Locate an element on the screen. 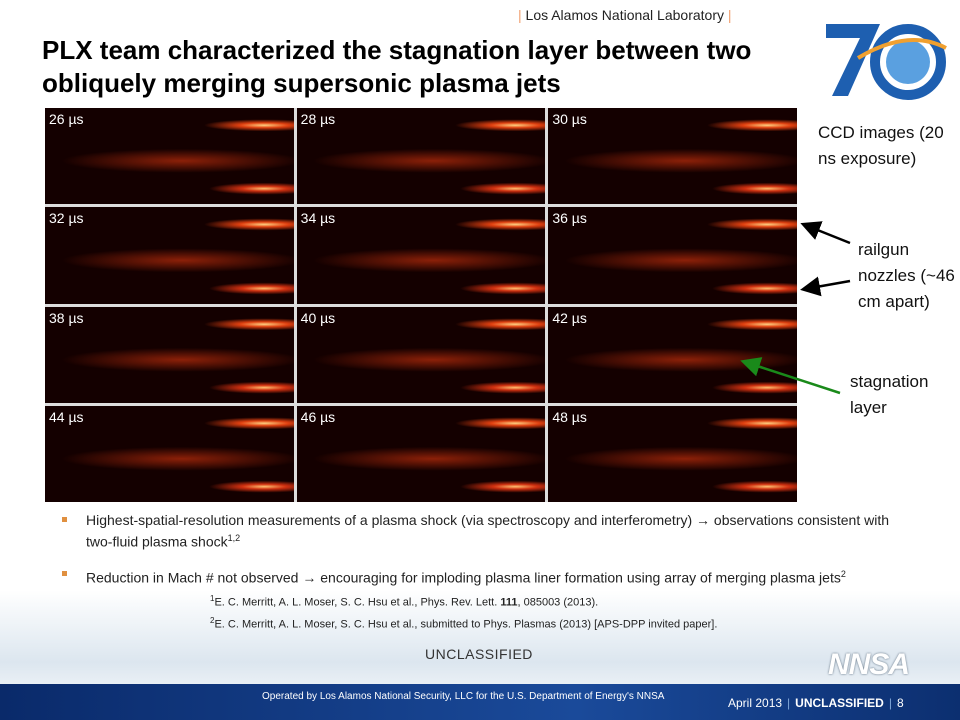  ccd-note: CCD images (20 ns exposure) is located at coordinates (881, 145).